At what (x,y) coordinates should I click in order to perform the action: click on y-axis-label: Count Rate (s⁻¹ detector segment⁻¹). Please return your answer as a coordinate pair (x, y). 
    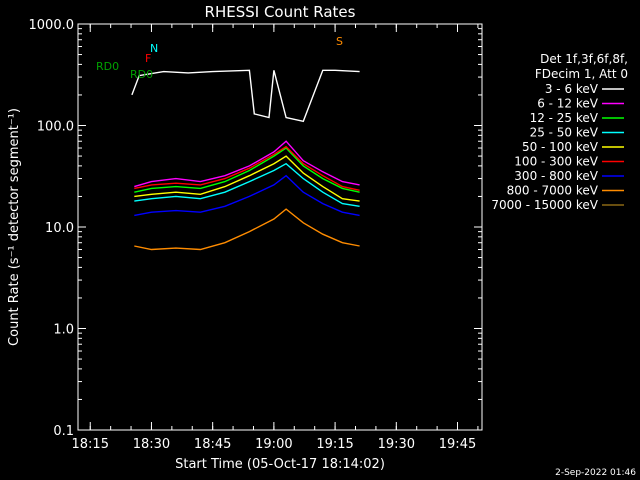
    Looking at the image, I should click on (14, 227).